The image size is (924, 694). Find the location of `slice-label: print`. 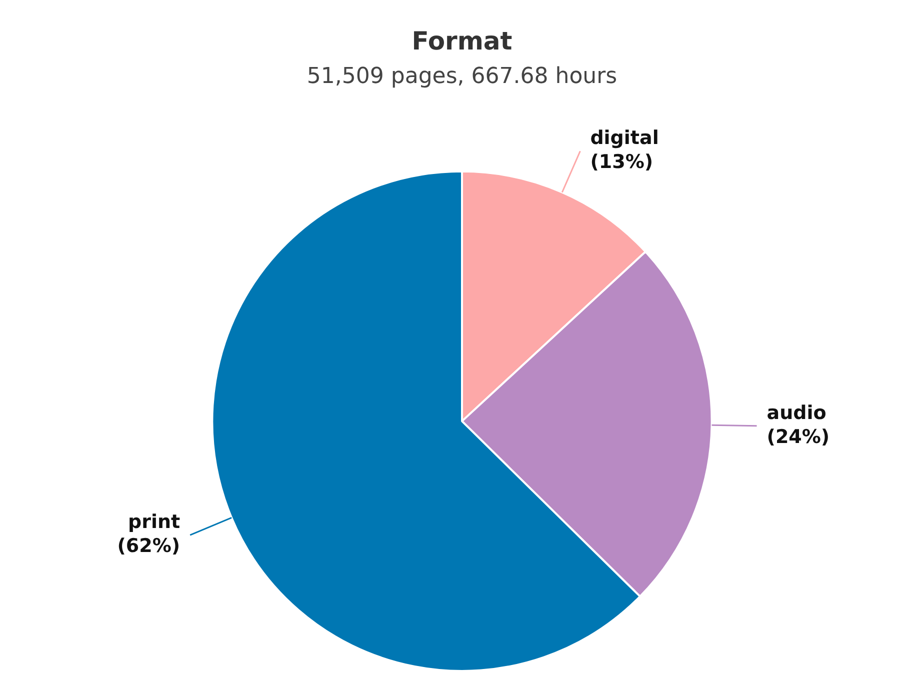

slice-label: print is located at coordinates (154, 522).